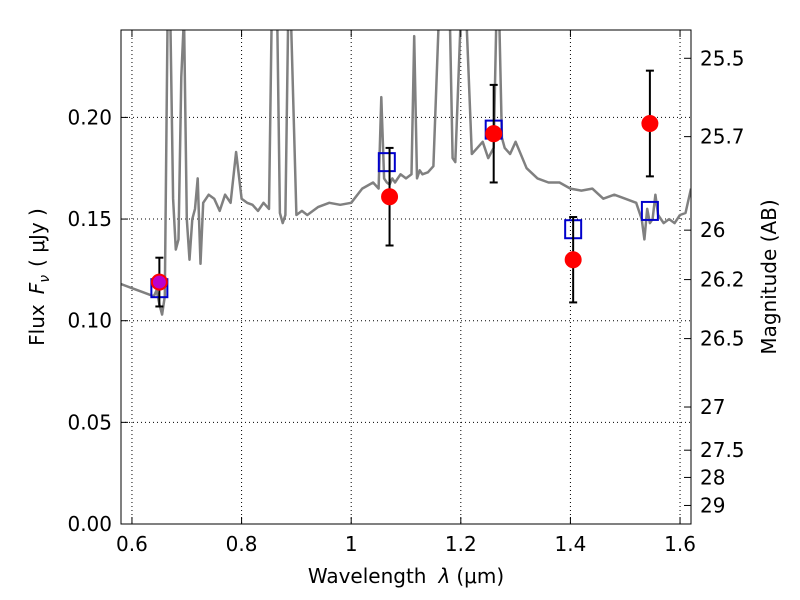 This screenshot has height=600, width=800. Describe the element at coordinates (680, 544) in the screenshot. I see `x-tick-label: 1.6` at that location.